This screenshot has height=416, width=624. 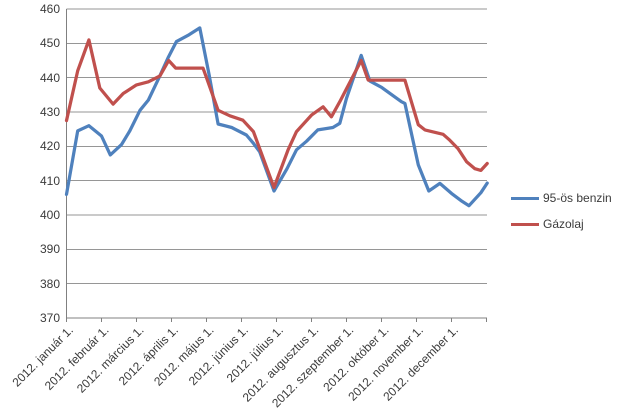 What do you see at coordinates (49, 9) in the screenshot?
I see `y-axis-label: 460` at bounding box center [49, 9].